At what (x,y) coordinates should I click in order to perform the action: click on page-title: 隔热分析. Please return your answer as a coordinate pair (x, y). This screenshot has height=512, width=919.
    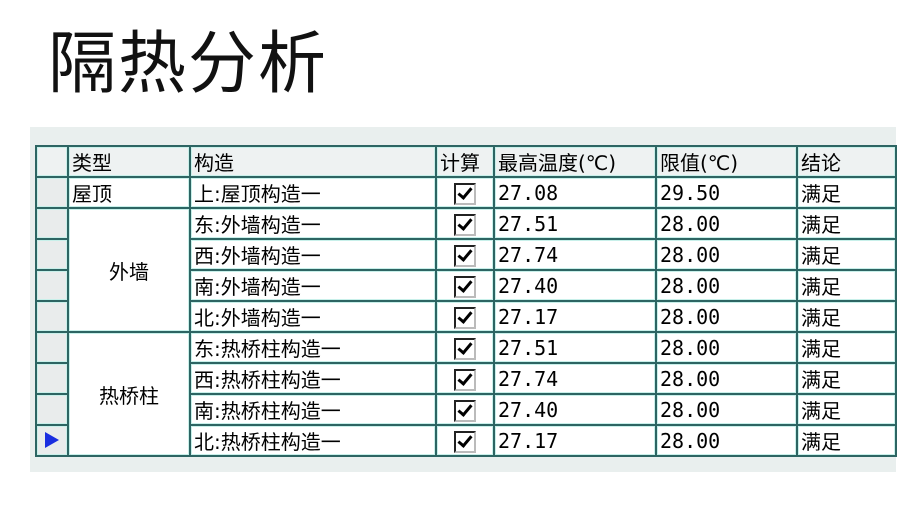
    Looking at the image, I should click on (188, 64).